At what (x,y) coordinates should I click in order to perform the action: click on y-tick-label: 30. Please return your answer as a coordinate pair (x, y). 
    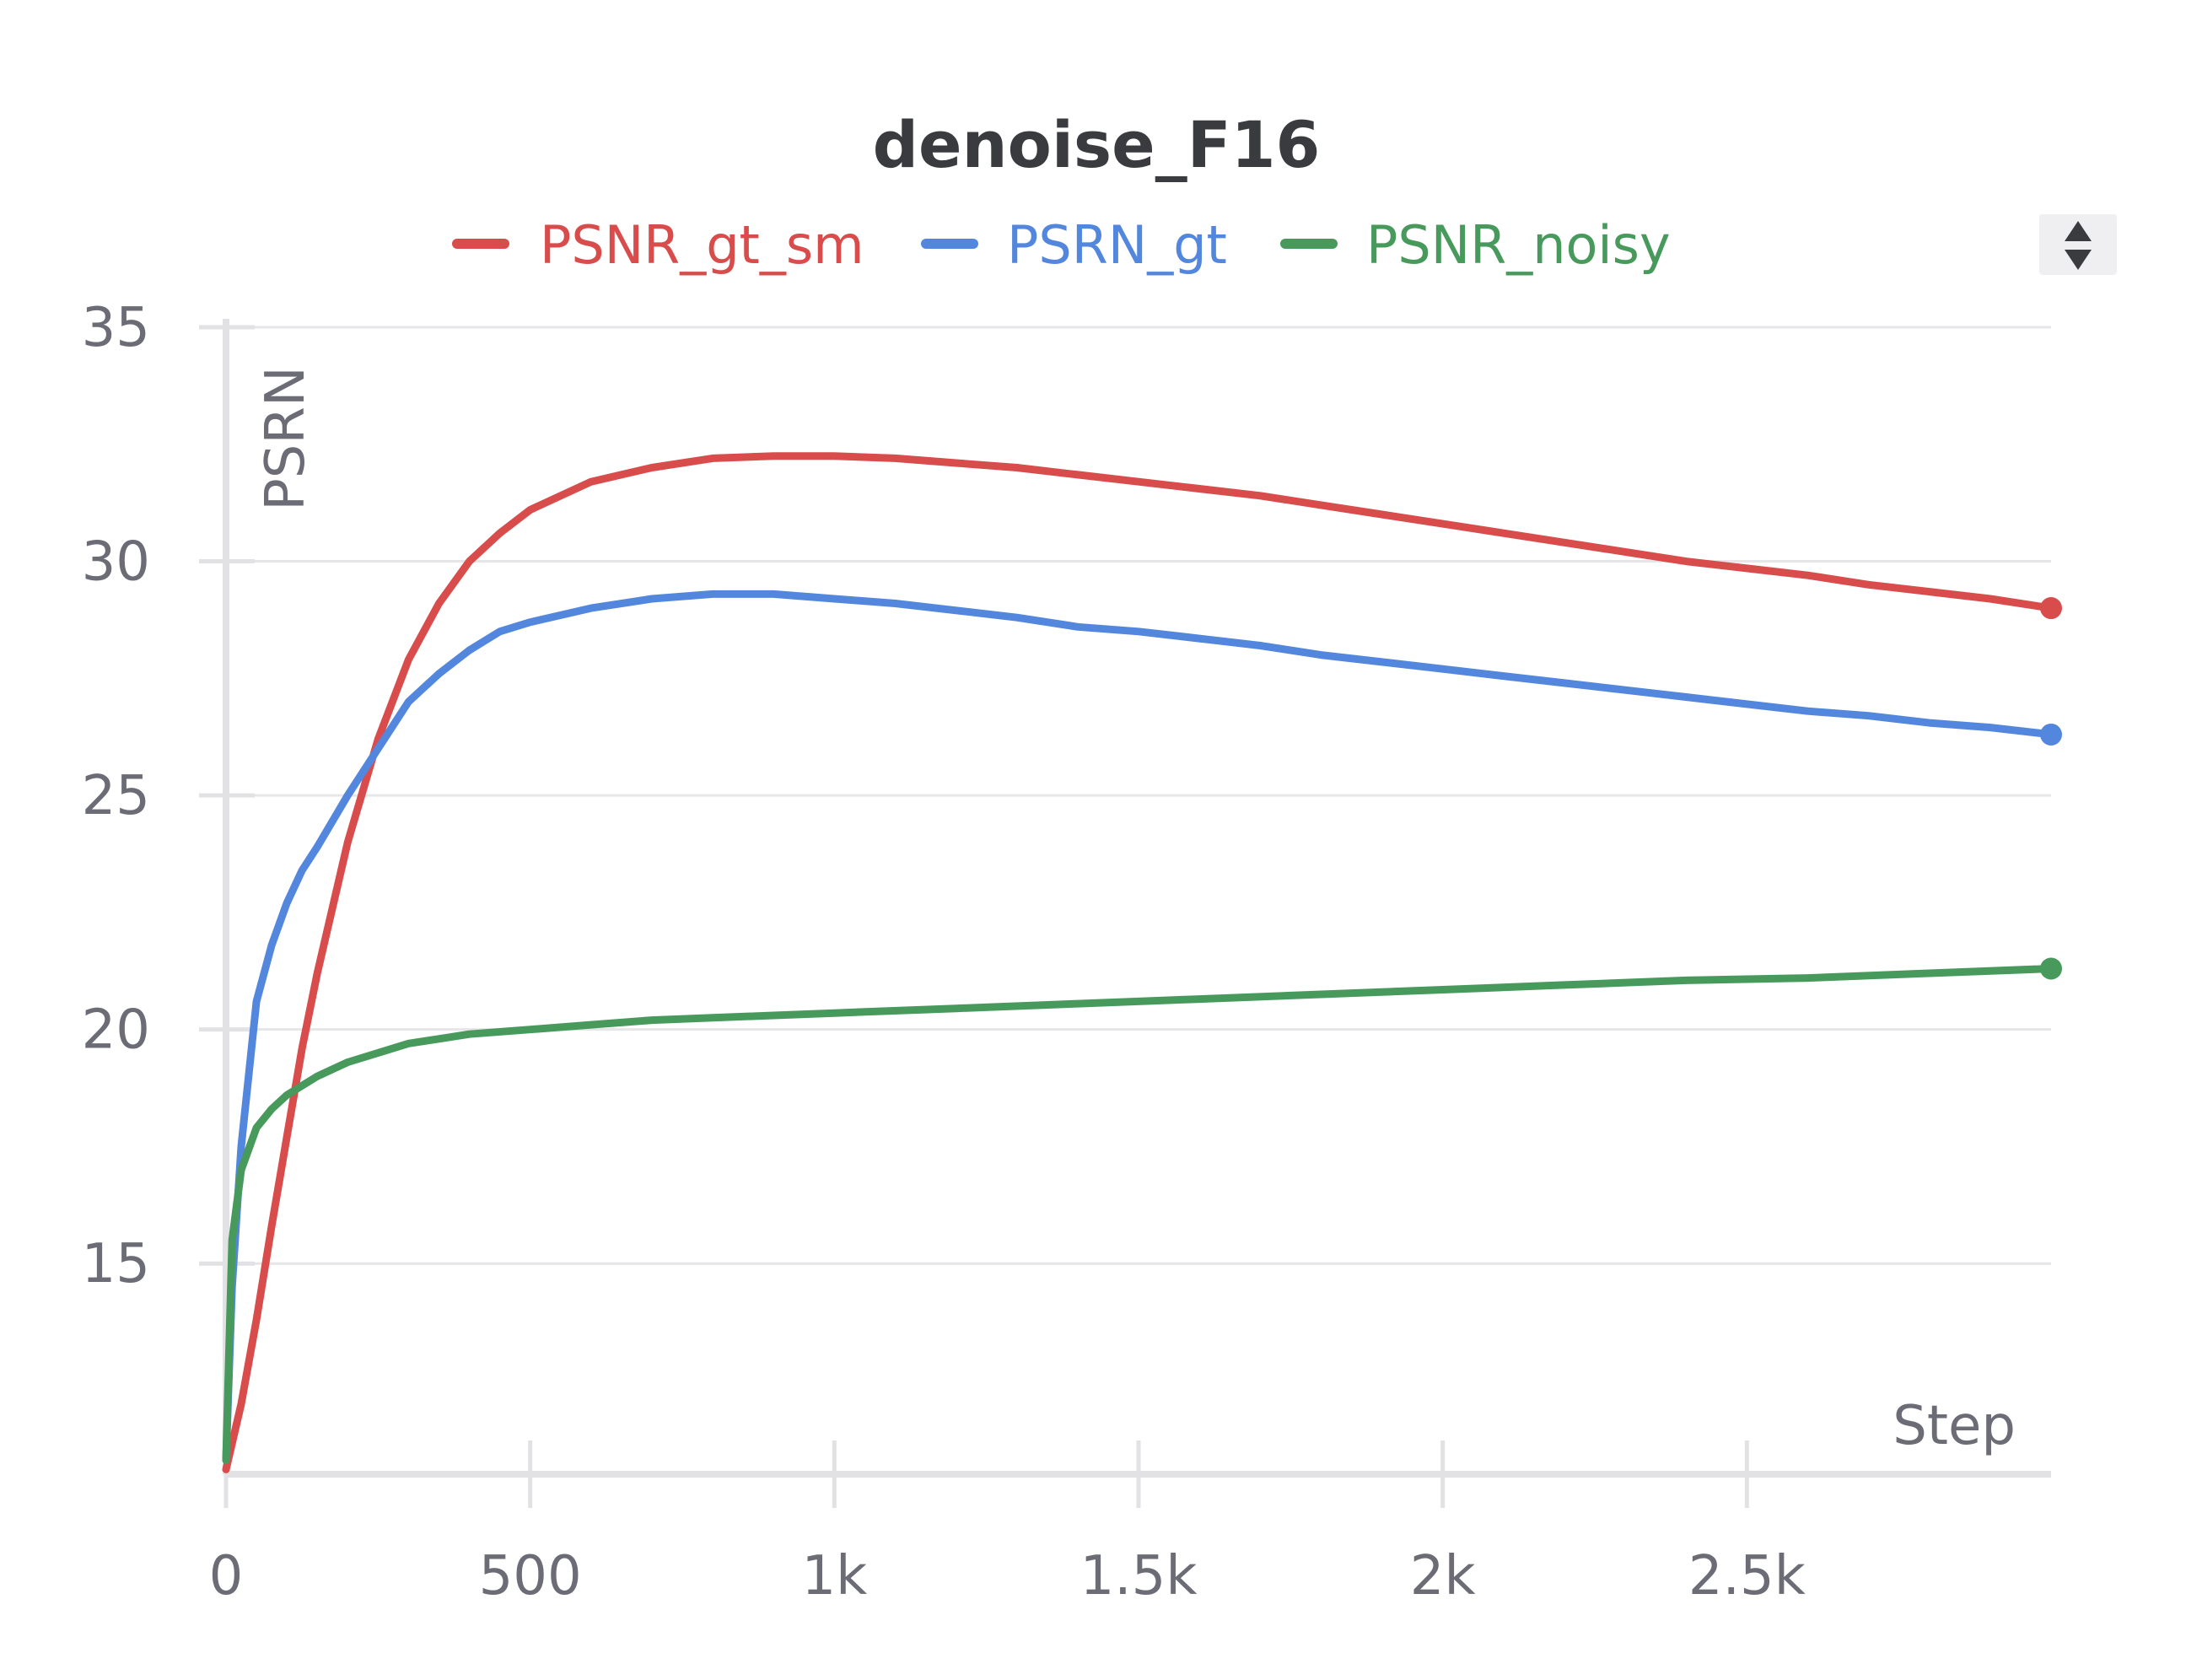
    Looking at the image, I should click on (116, 562).